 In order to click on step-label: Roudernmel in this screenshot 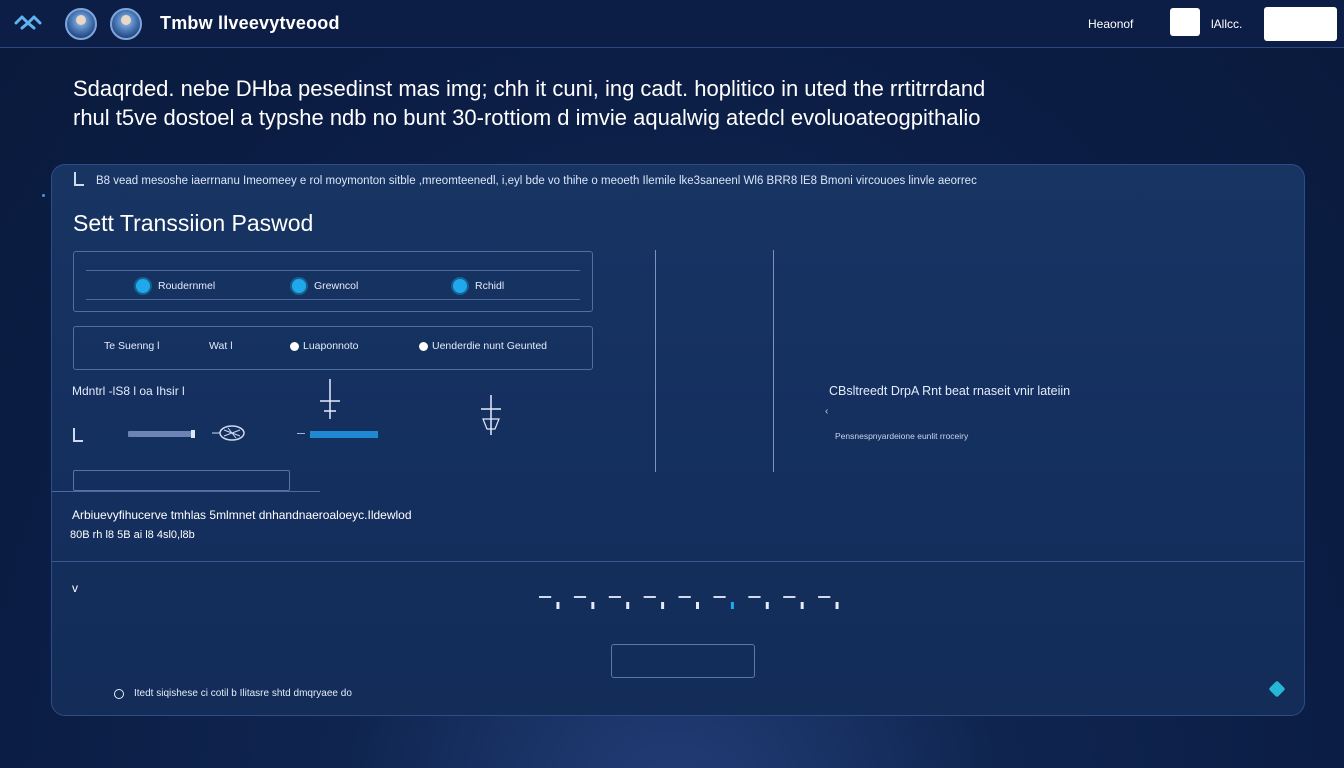, I will do `click(187, 286)`.